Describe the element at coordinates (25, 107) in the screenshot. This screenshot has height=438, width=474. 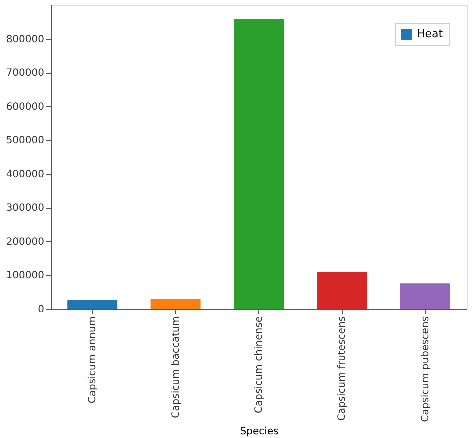
I see `y-tick-label: 600000` at that location.